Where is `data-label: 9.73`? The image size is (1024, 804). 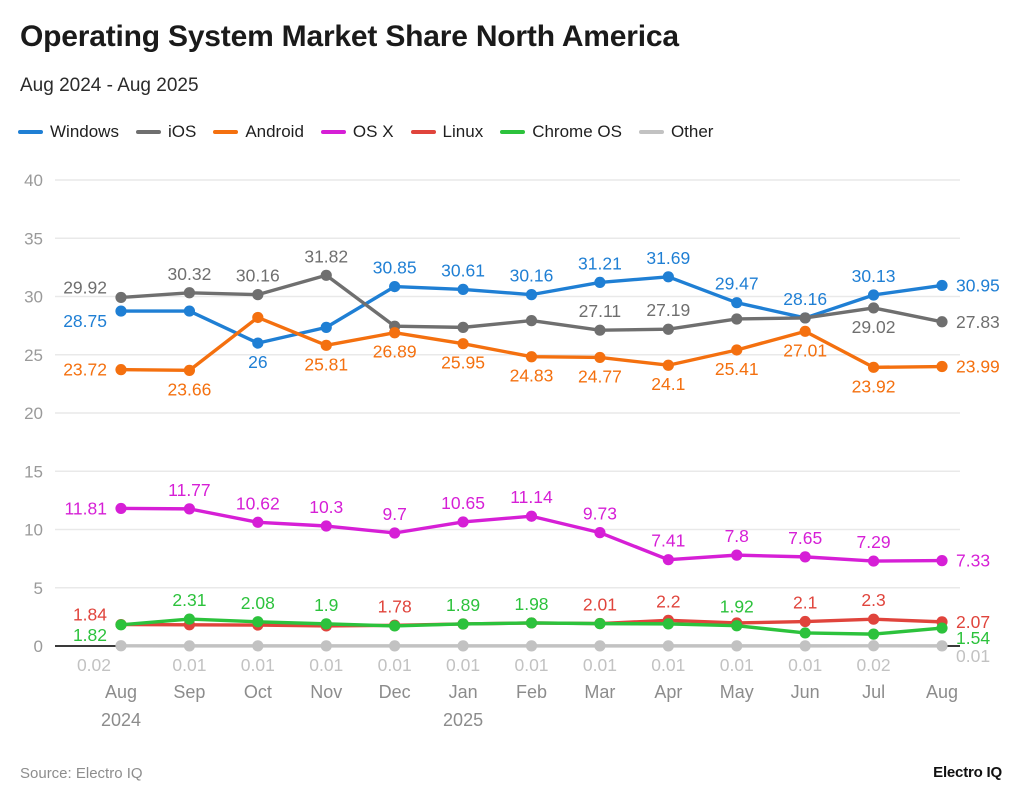 data-label: 9.73 is located at coordinates (600, 514).